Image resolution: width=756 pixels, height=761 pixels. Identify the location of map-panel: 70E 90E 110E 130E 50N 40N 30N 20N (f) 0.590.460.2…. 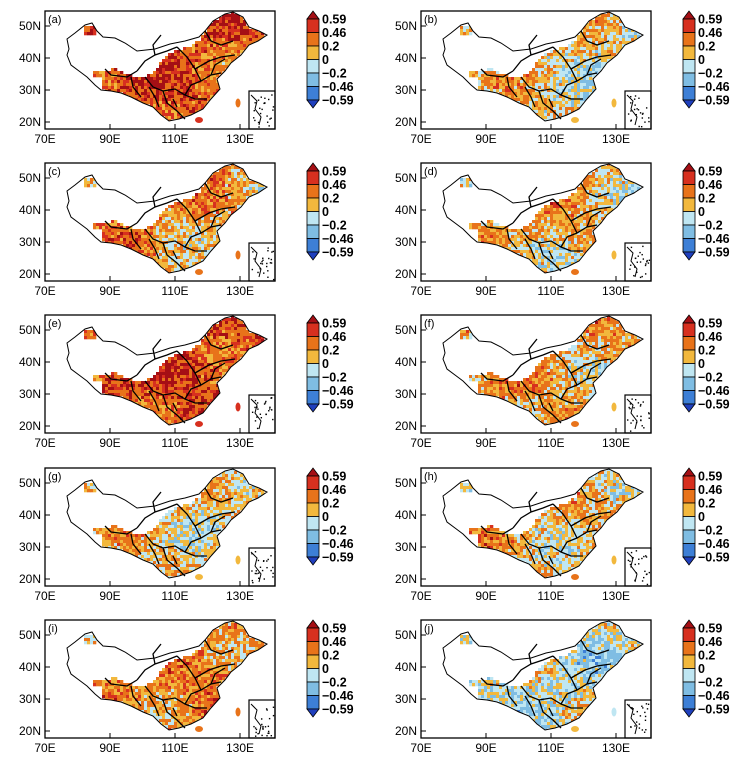
(562, 382).